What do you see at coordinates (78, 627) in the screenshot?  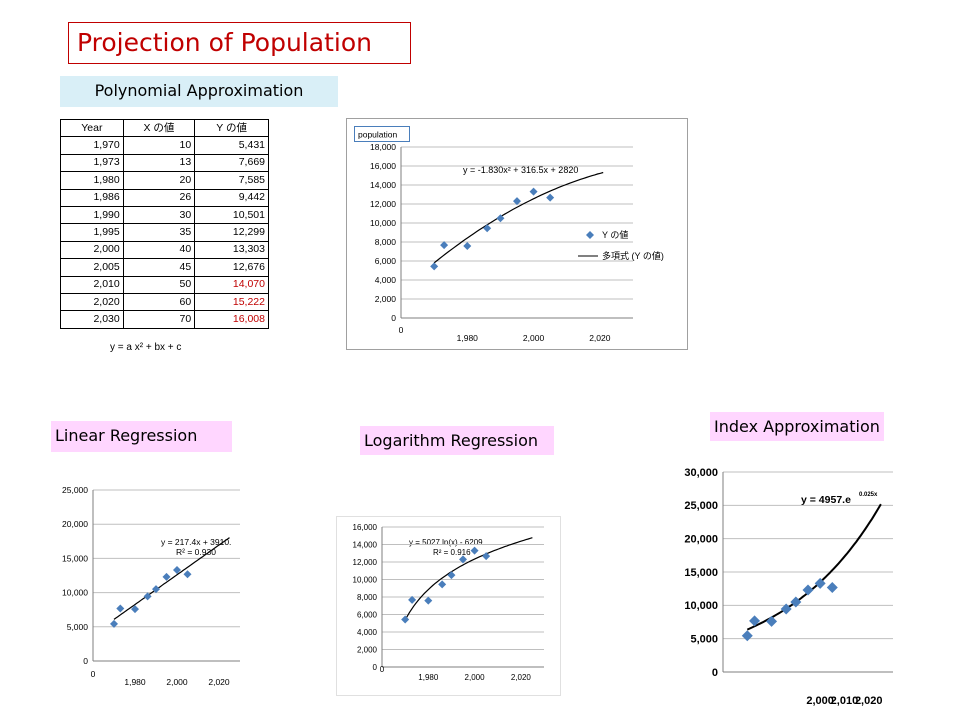 I see `y-tick-label: 5,000` at bounding box center [78, 627].